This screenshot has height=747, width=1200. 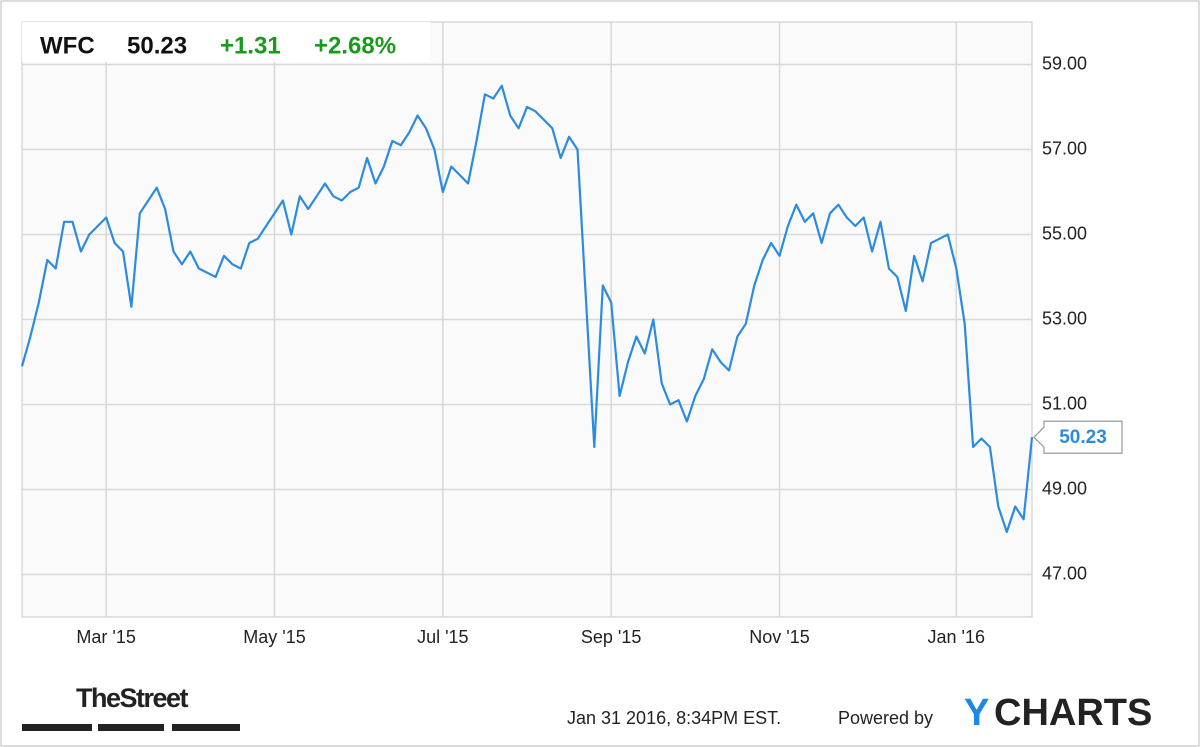 I want to click on x-tick-label: Nov '15, so click(x=779, y=637).